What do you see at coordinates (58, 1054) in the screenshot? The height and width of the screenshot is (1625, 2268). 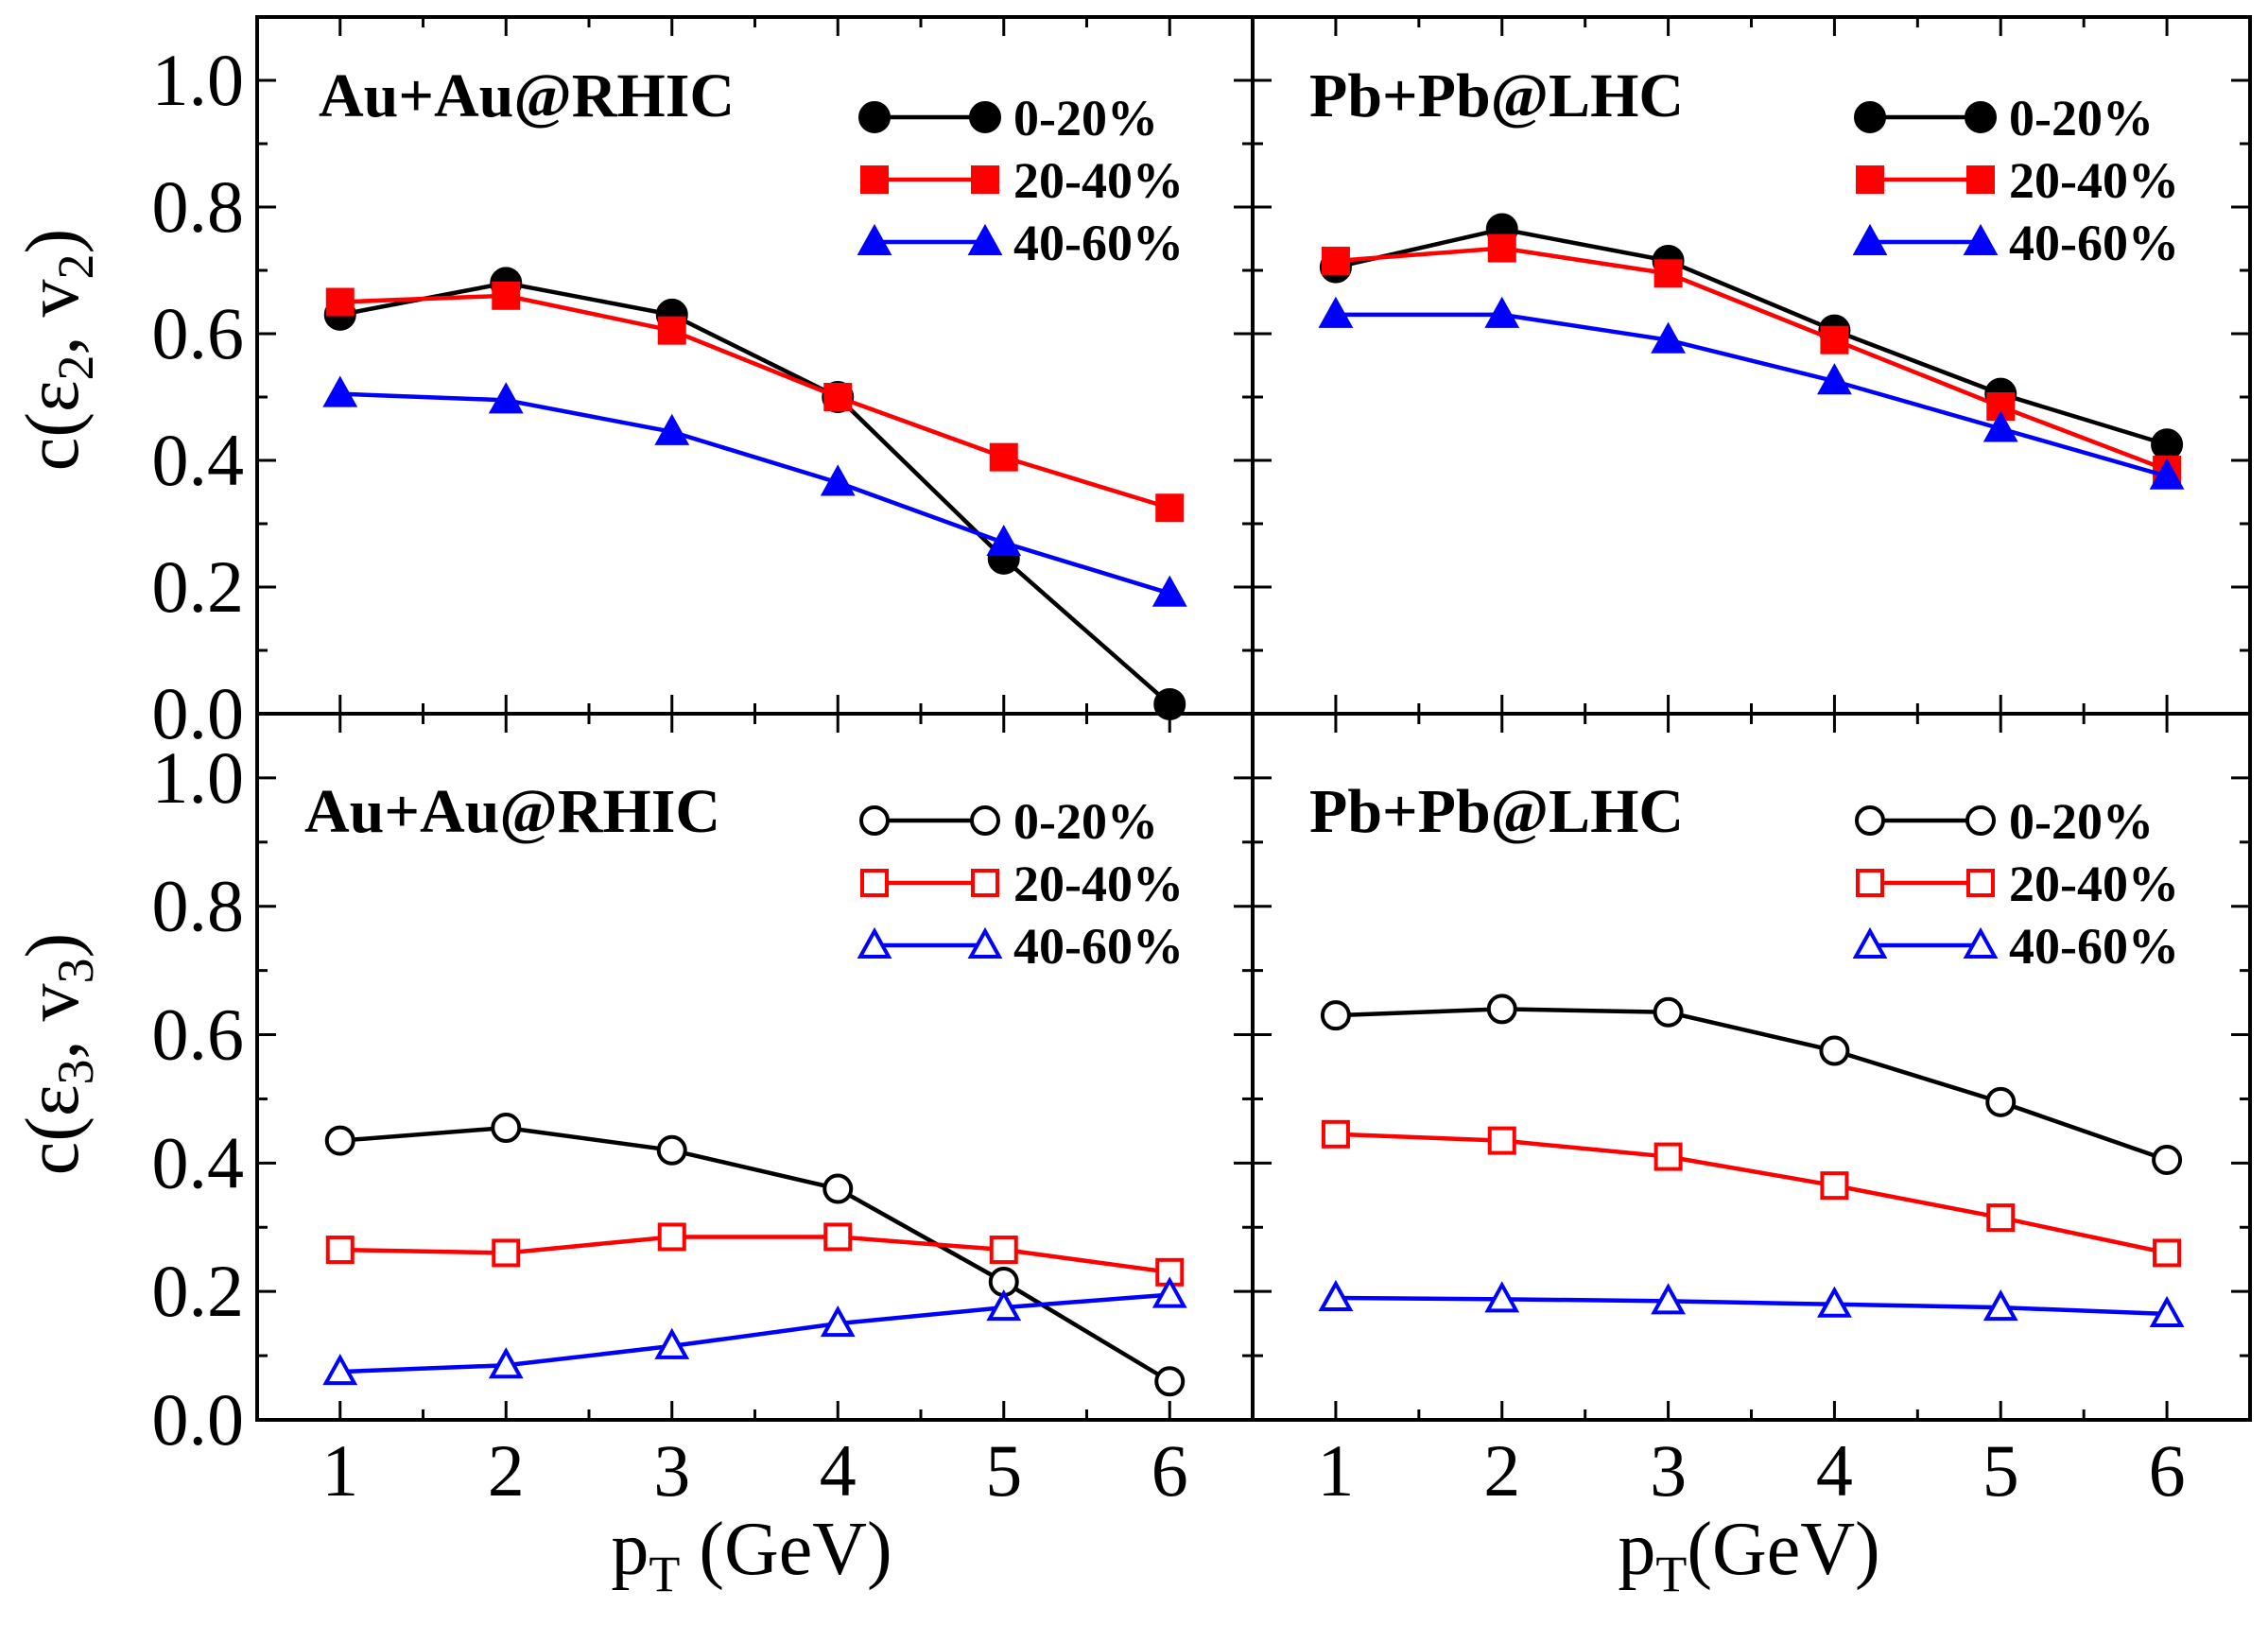 I see `y-axis-label-bottom: c(ε3, v3)` at bounding box center [58, 1054].